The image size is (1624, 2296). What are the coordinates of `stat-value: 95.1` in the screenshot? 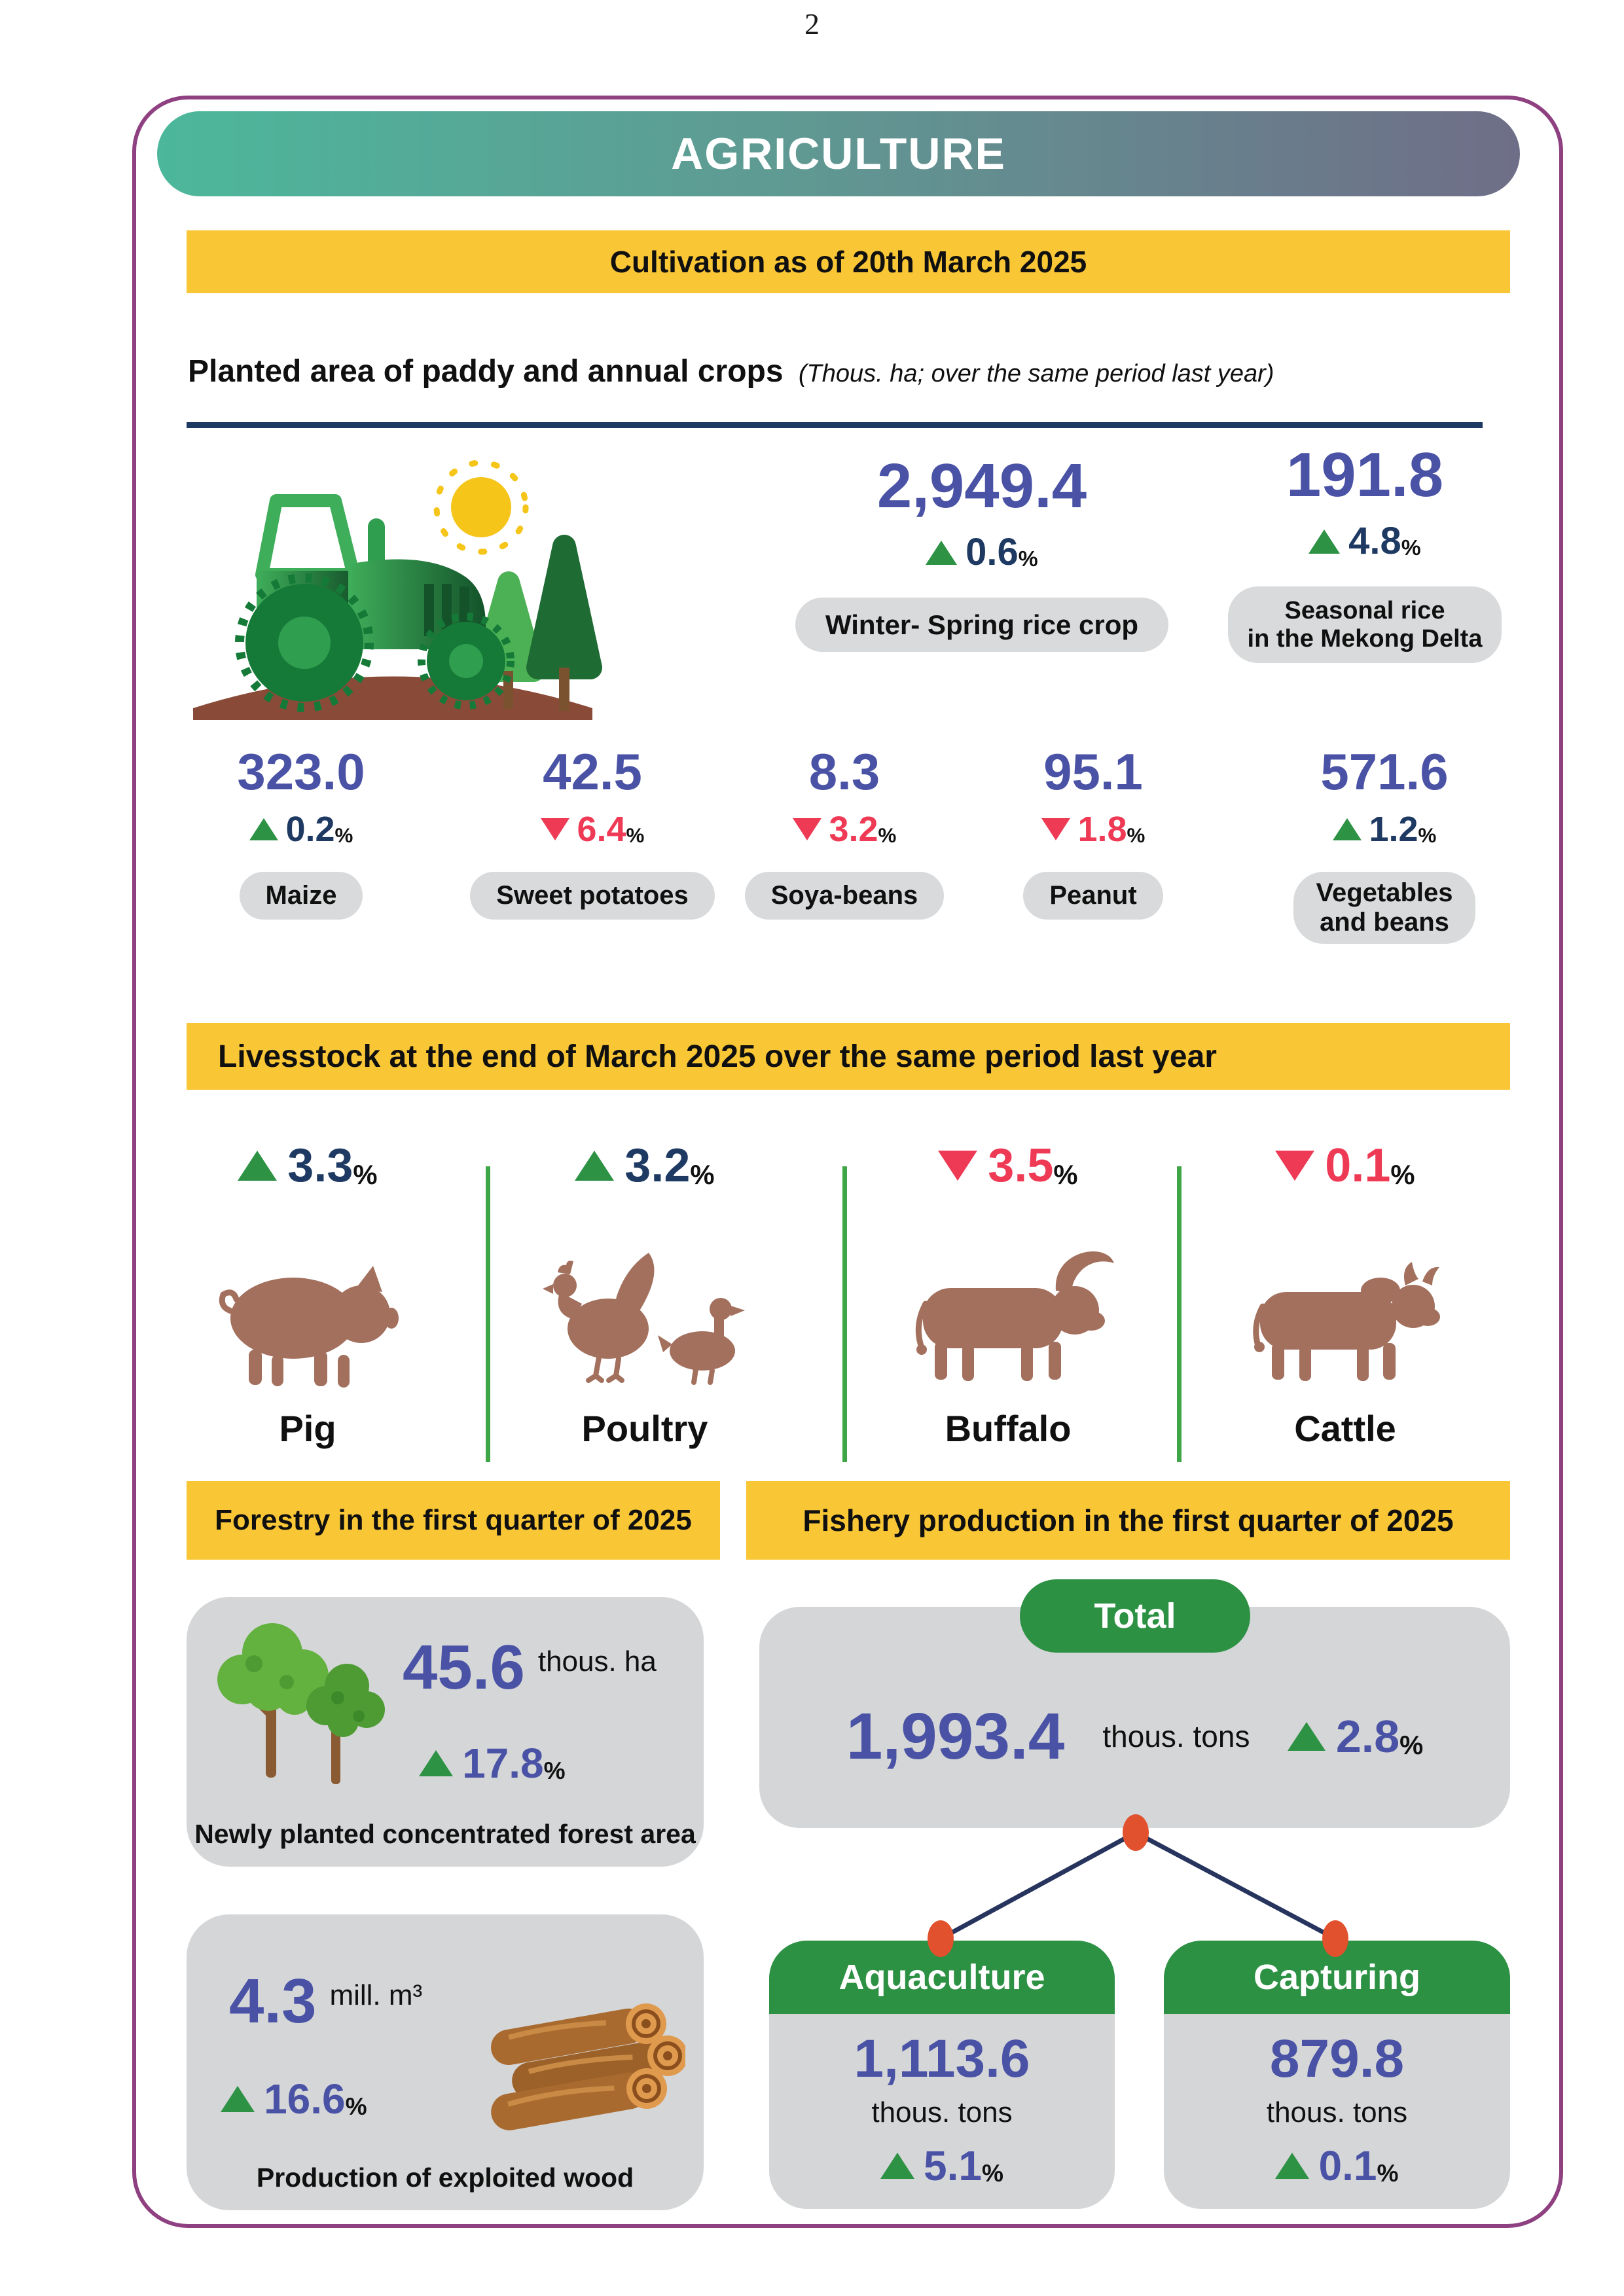 It's located at (1093, 771).